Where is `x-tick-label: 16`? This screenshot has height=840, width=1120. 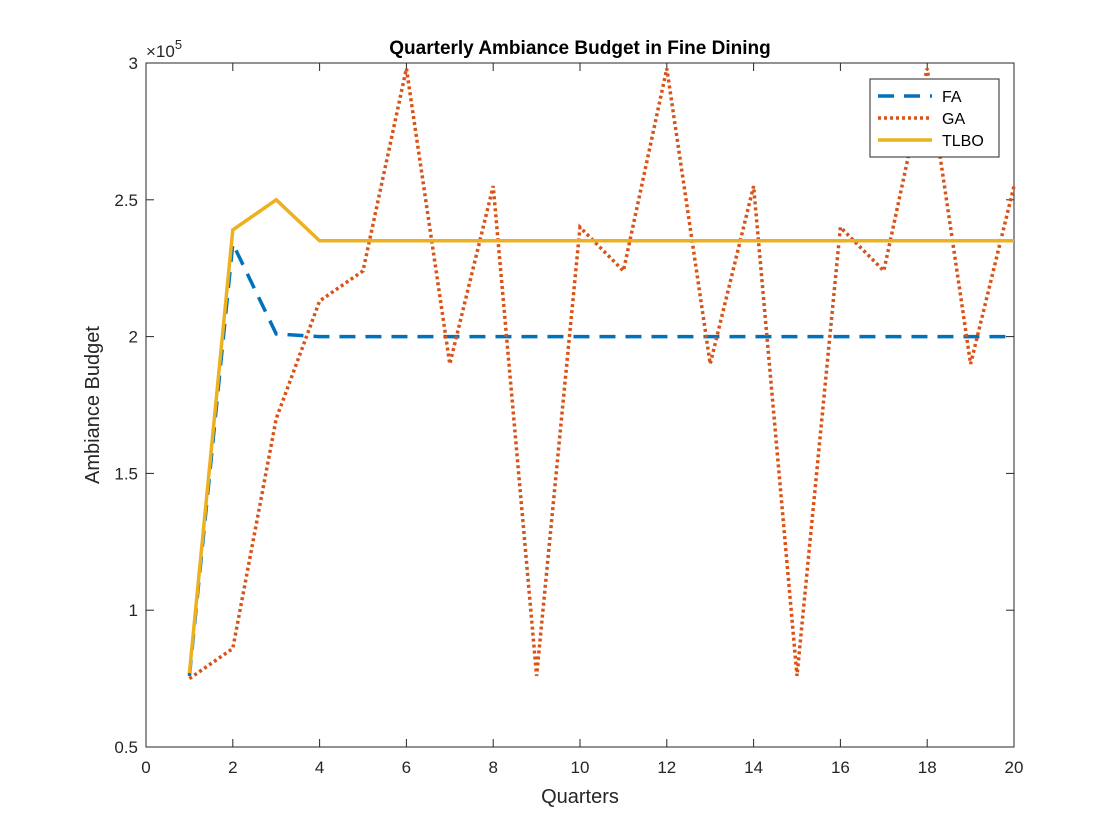 x-tick-label: 16 is located at coordinates (840, 767).